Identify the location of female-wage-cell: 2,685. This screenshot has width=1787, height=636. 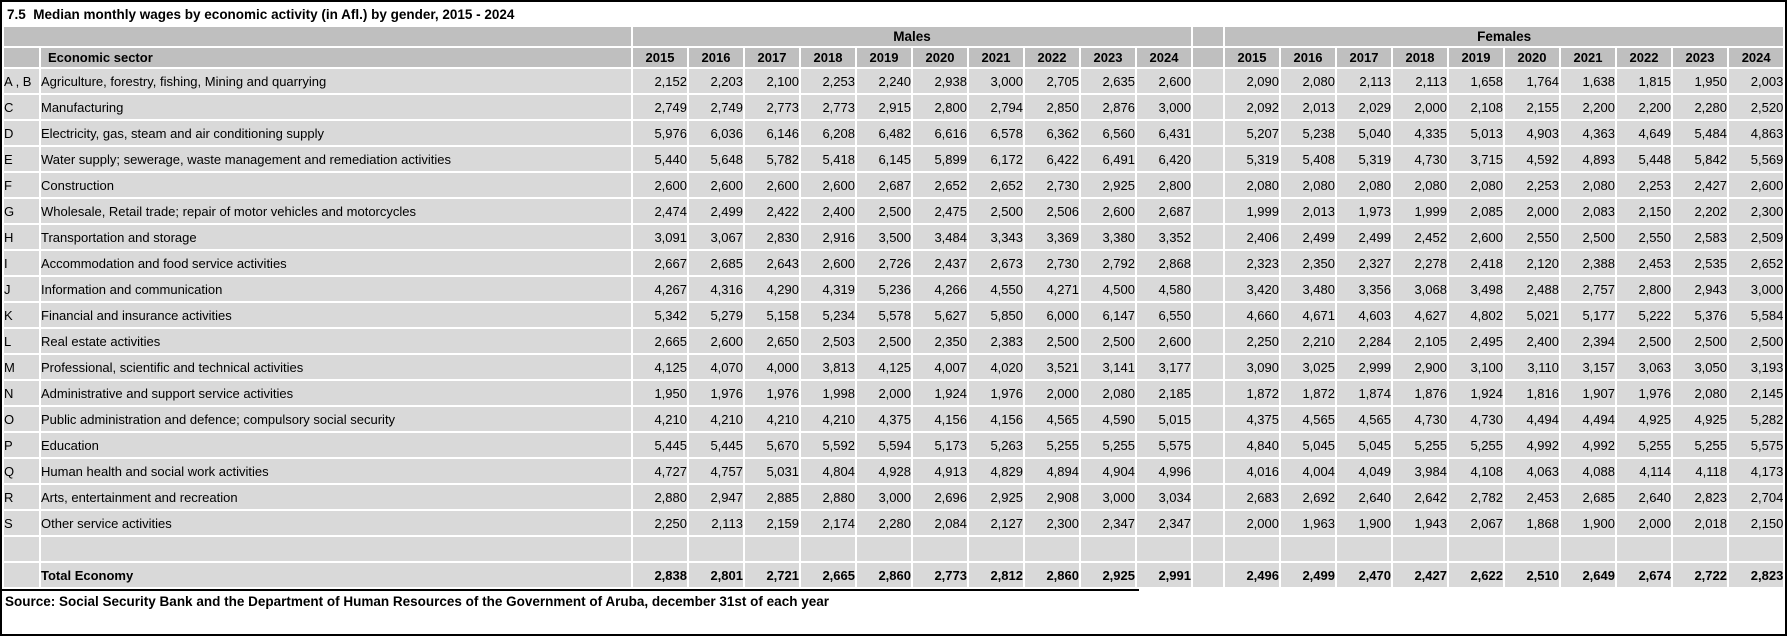
(1588, 497).